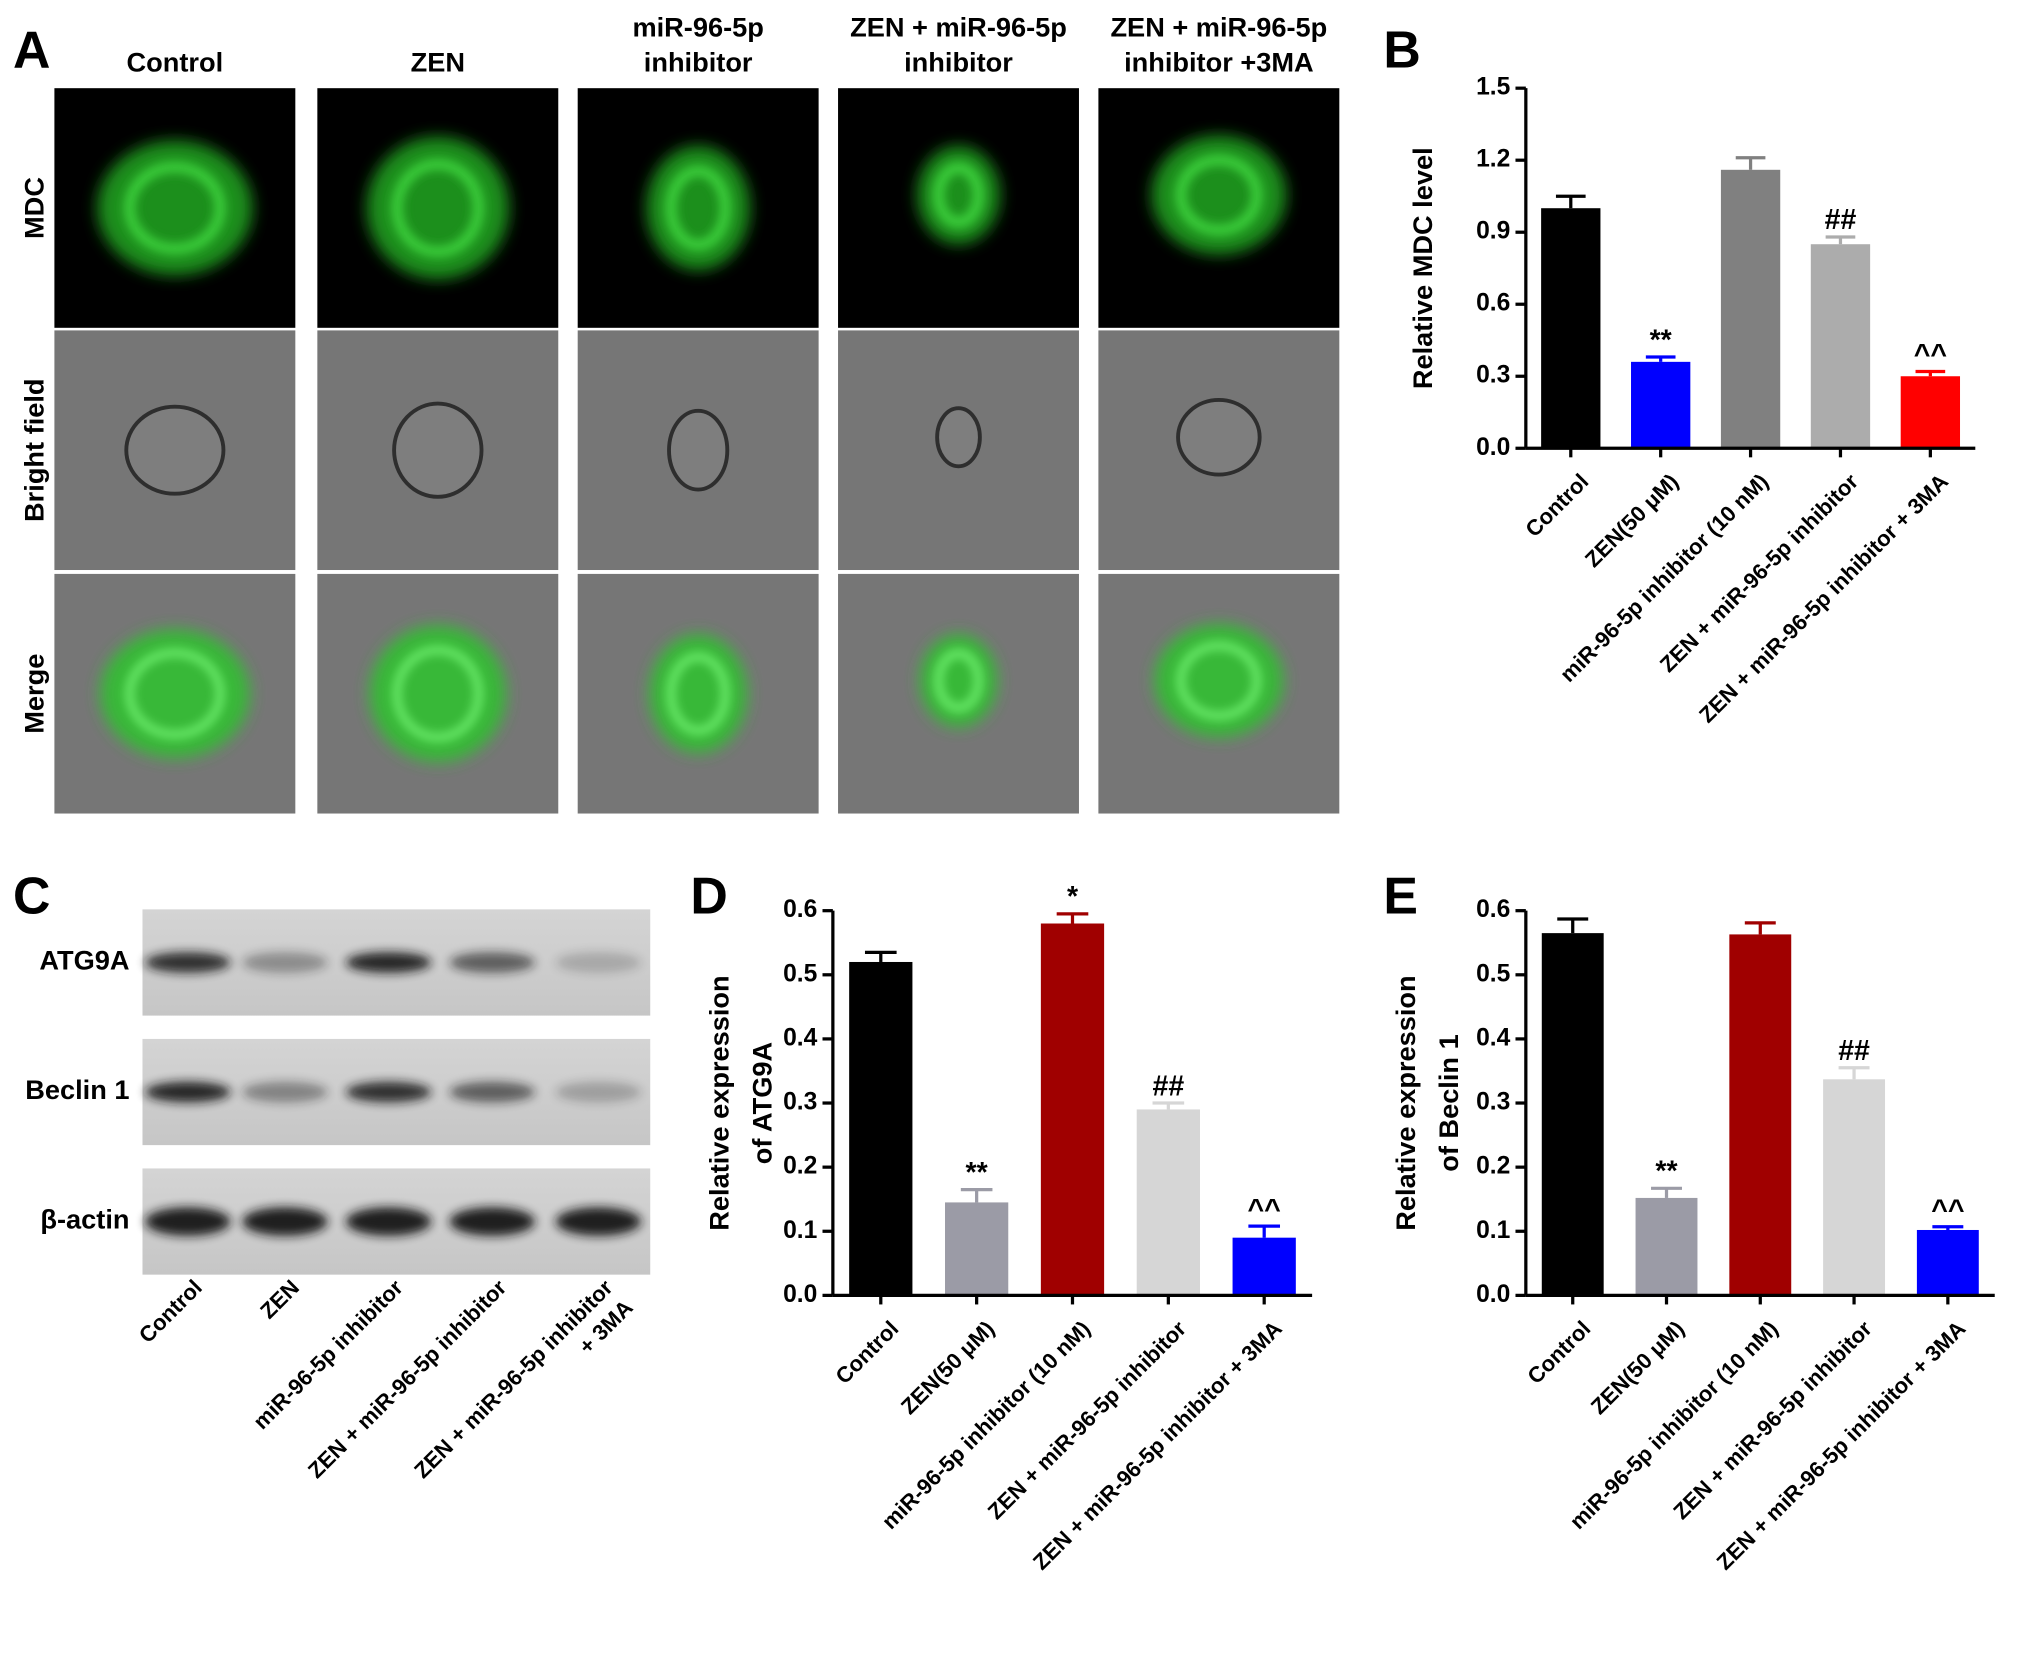 This screenshot has width=2031, height=1680. What do you see at coordinates (697, 44) in the screenshot?
I see `column-title: miR-96-5p inhibitor` at bounding box center [697, 44].